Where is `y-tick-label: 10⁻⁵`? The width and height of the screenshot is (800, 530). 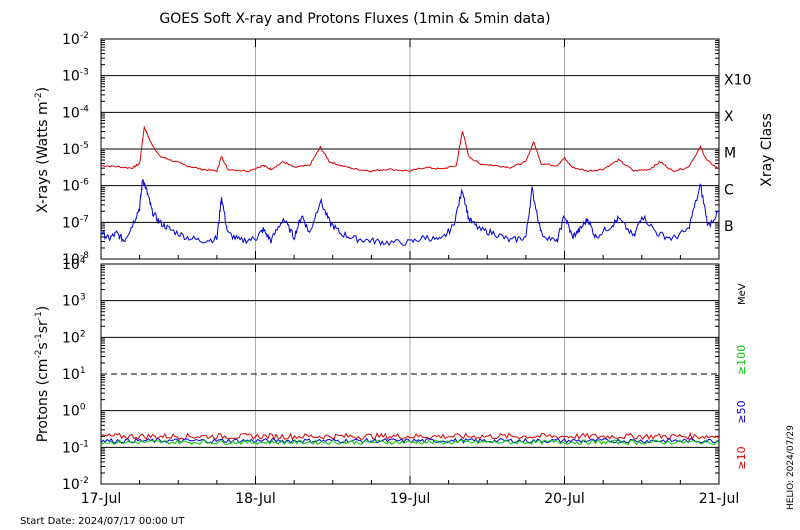
y-tick-label: 10⁻⁵ is located at coordinates (75, 149).